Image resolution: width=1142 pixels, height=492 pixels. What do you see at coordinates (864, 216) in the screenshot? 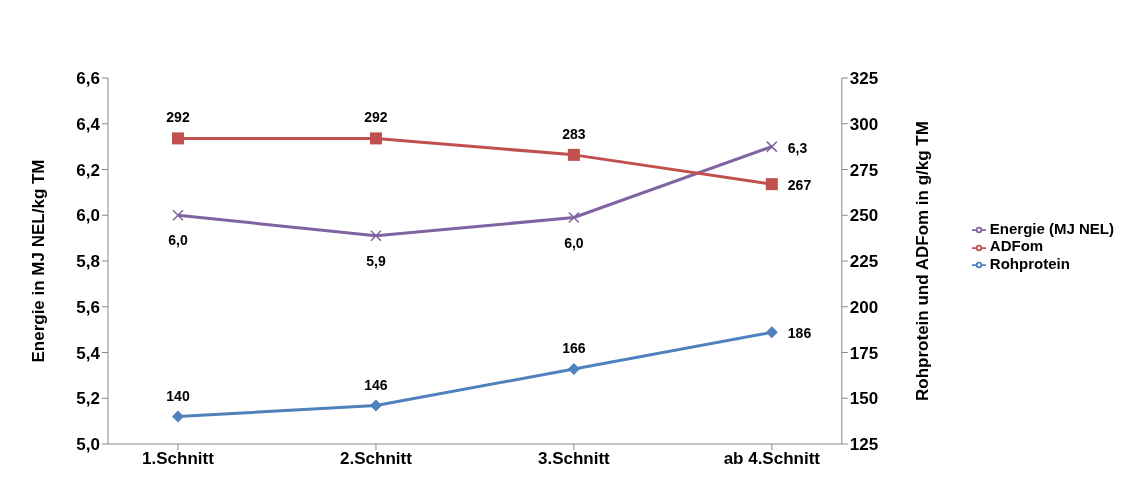
I see `y2-tick-label: 250` at bounding box center [864, 216].